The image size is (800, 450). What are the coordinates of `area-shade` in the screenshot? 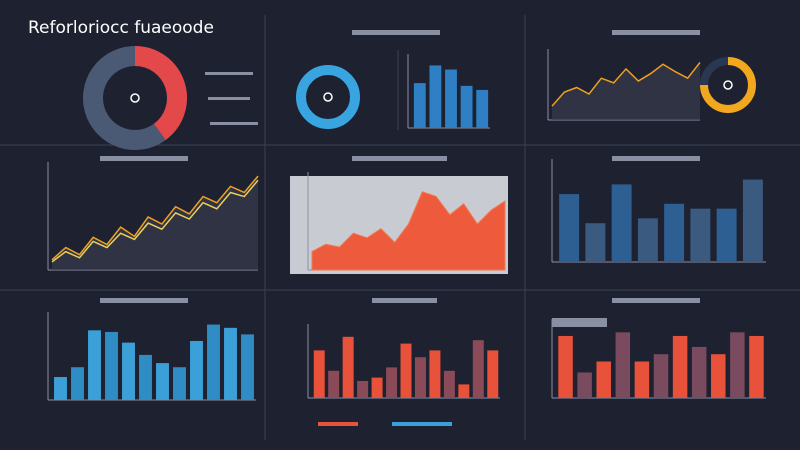 It's located at (626, 91).